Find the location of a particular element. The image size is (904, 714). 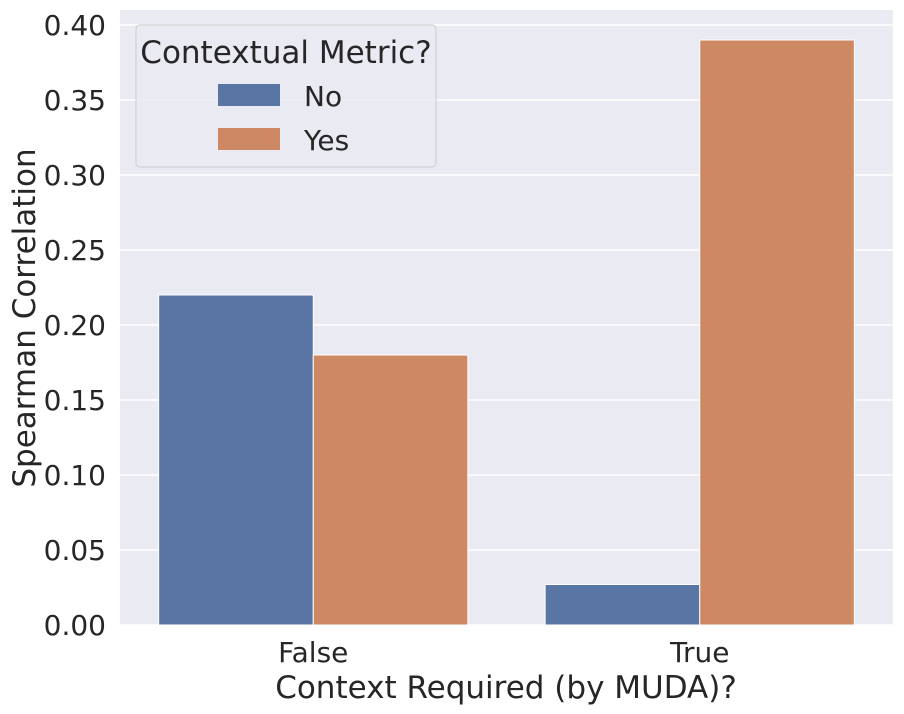

x-tick-label: True is located at coordinates (699, 652).